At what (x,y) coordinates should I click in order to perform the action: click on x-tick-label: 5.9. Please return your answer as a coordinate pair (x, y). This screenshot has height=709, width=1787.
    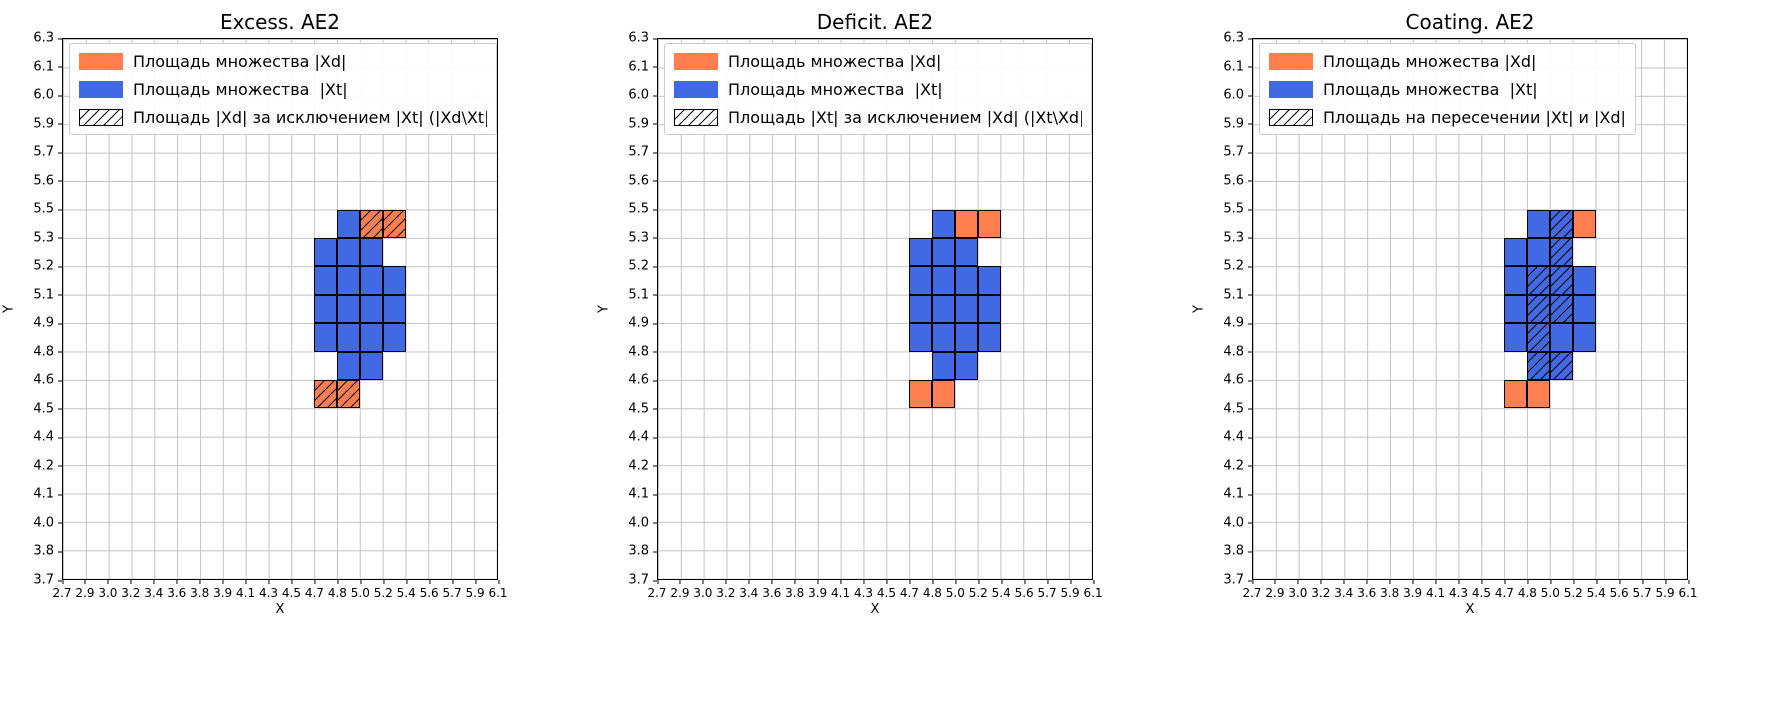
    Looking at the image, I should click on (1665, 590).